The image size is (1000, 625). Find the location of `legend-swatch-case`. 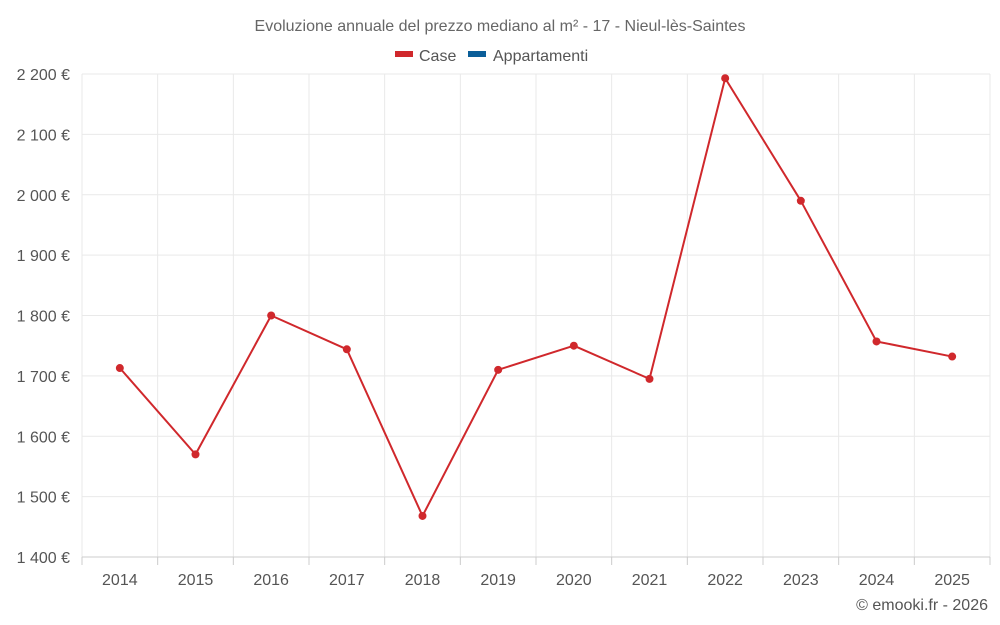

legend-swatch-case is located at coordinates (404, 54).